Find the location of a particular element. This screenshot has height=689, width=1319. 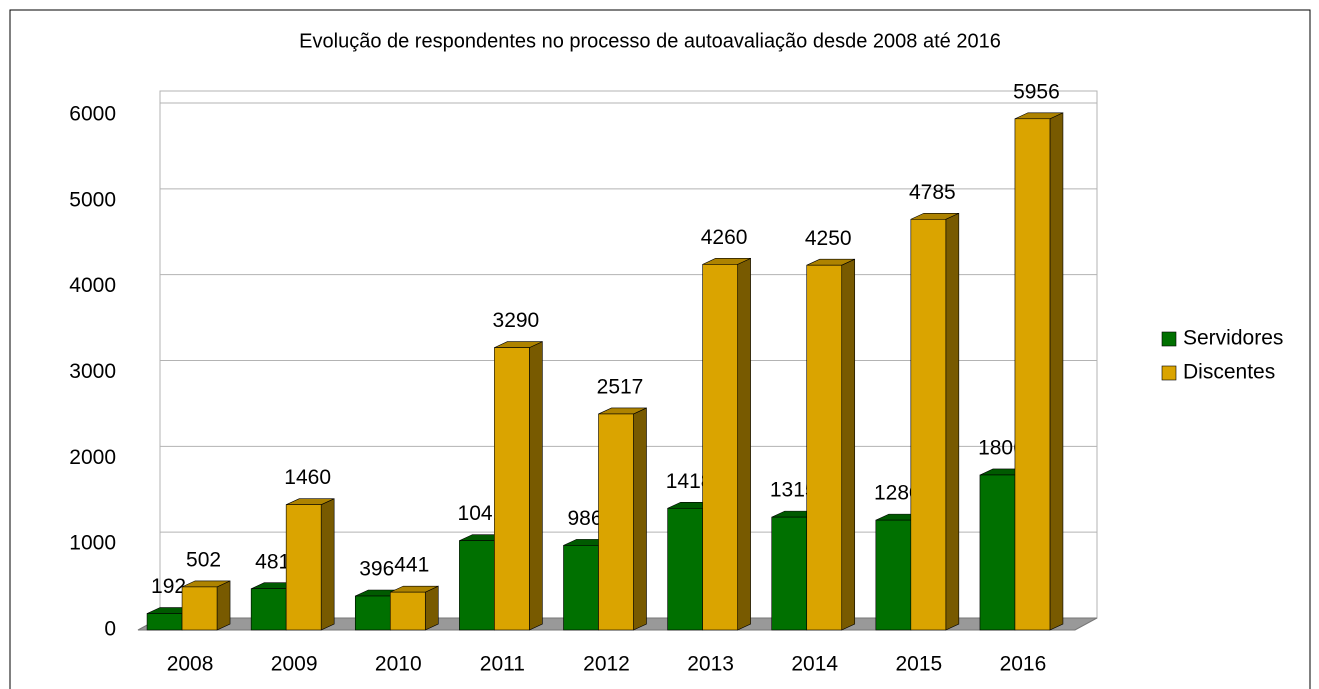

x-tick-label: 2008 is located at coordinates (190, 664).